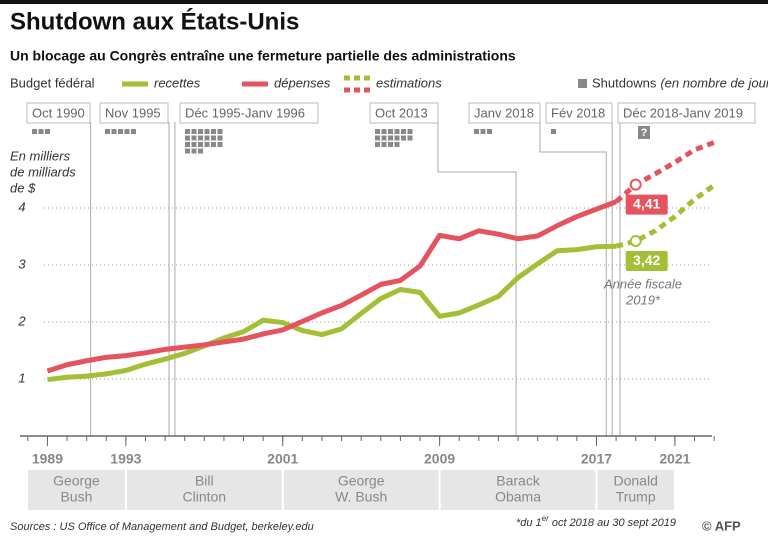 The image size is (768, 545). Describe the element at coordinates (52, 82) in the screenshot. I see `legend-title: Budget fédéral` at that location.